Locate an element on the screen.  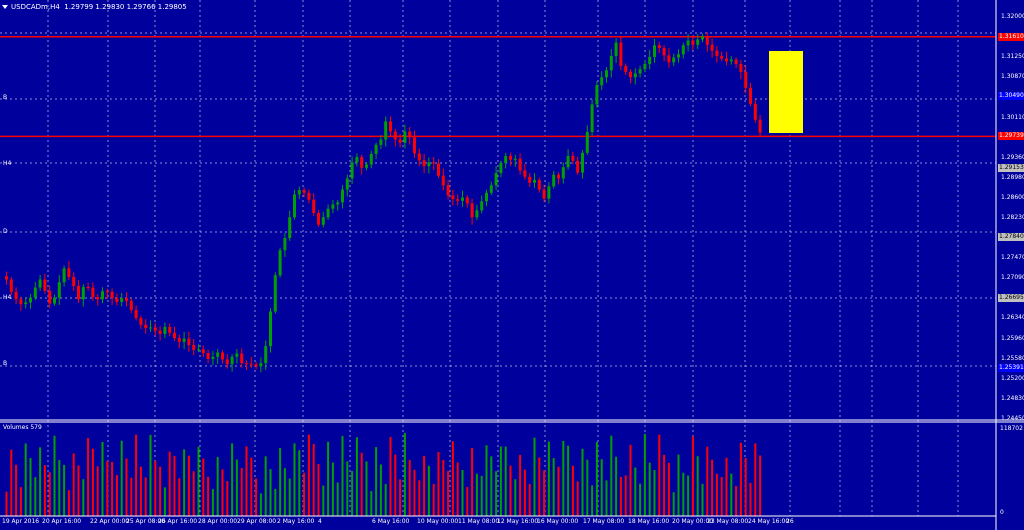
price-tag: 1.30490 is located at coordinates (1011, 96).